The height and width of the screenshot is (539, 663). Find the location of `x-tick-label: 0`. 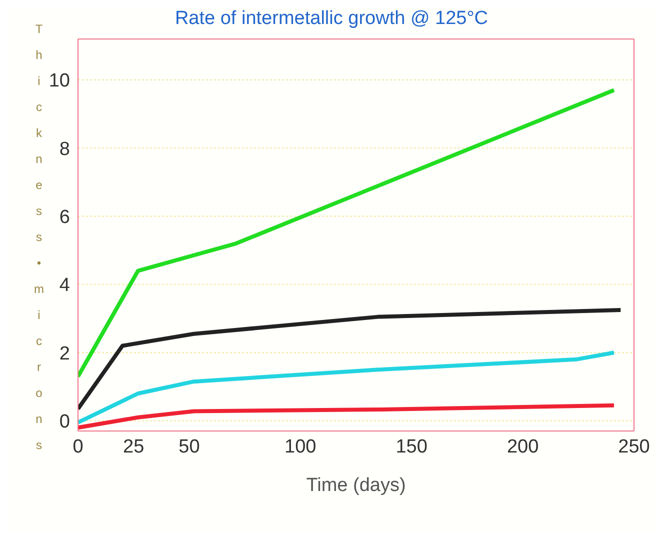

x-tick-label: 0 is located at coordinates (78, 447).